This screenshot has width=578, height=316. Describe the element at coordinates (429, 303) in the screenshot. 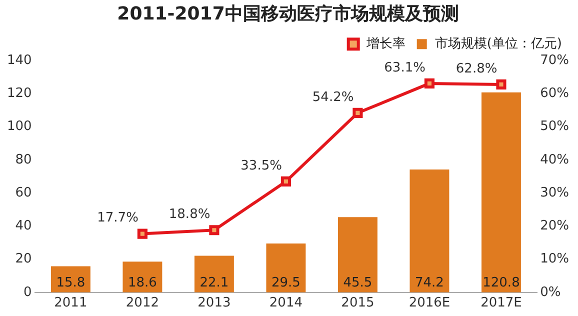

I see `x-tick-label: 2016E` at that location.